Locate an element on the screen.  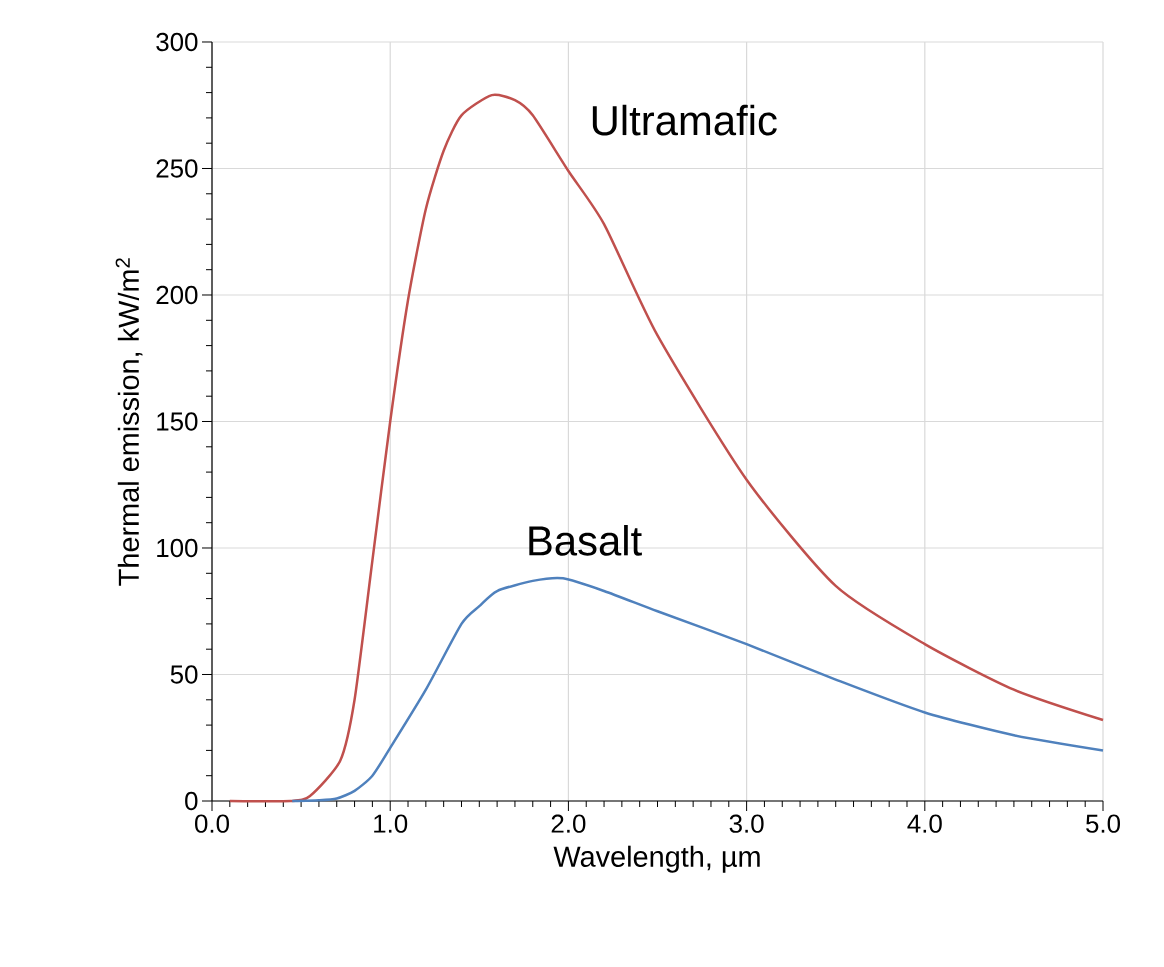
x-tick-label: 1.0 is located at coordinates (391, 823).